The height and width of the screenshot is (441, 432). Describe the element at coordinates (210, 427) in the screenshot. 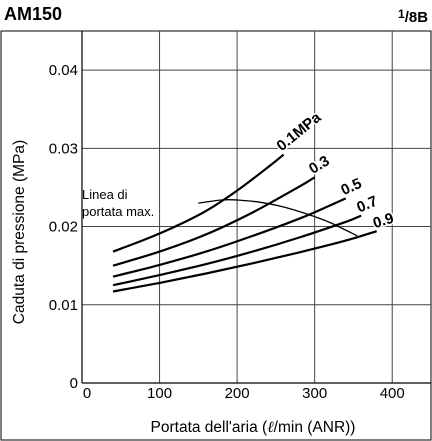

I see `x-axis-label-prefix: Portata dell'aria (` at that location.